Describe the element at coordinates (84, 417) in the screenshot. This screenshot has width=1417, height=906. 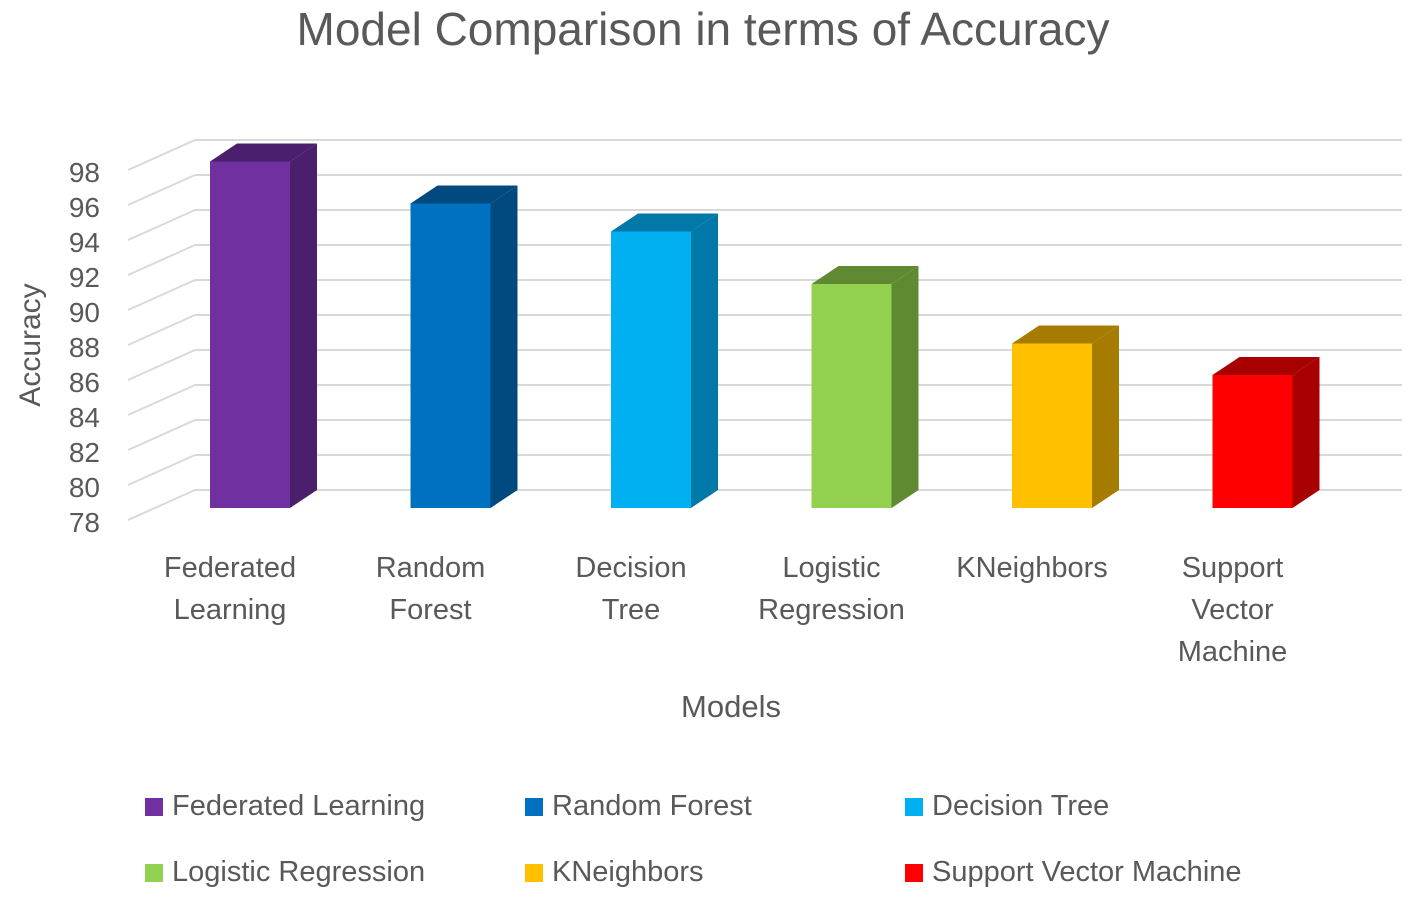
I see `y-tick-label: 84` at that location.